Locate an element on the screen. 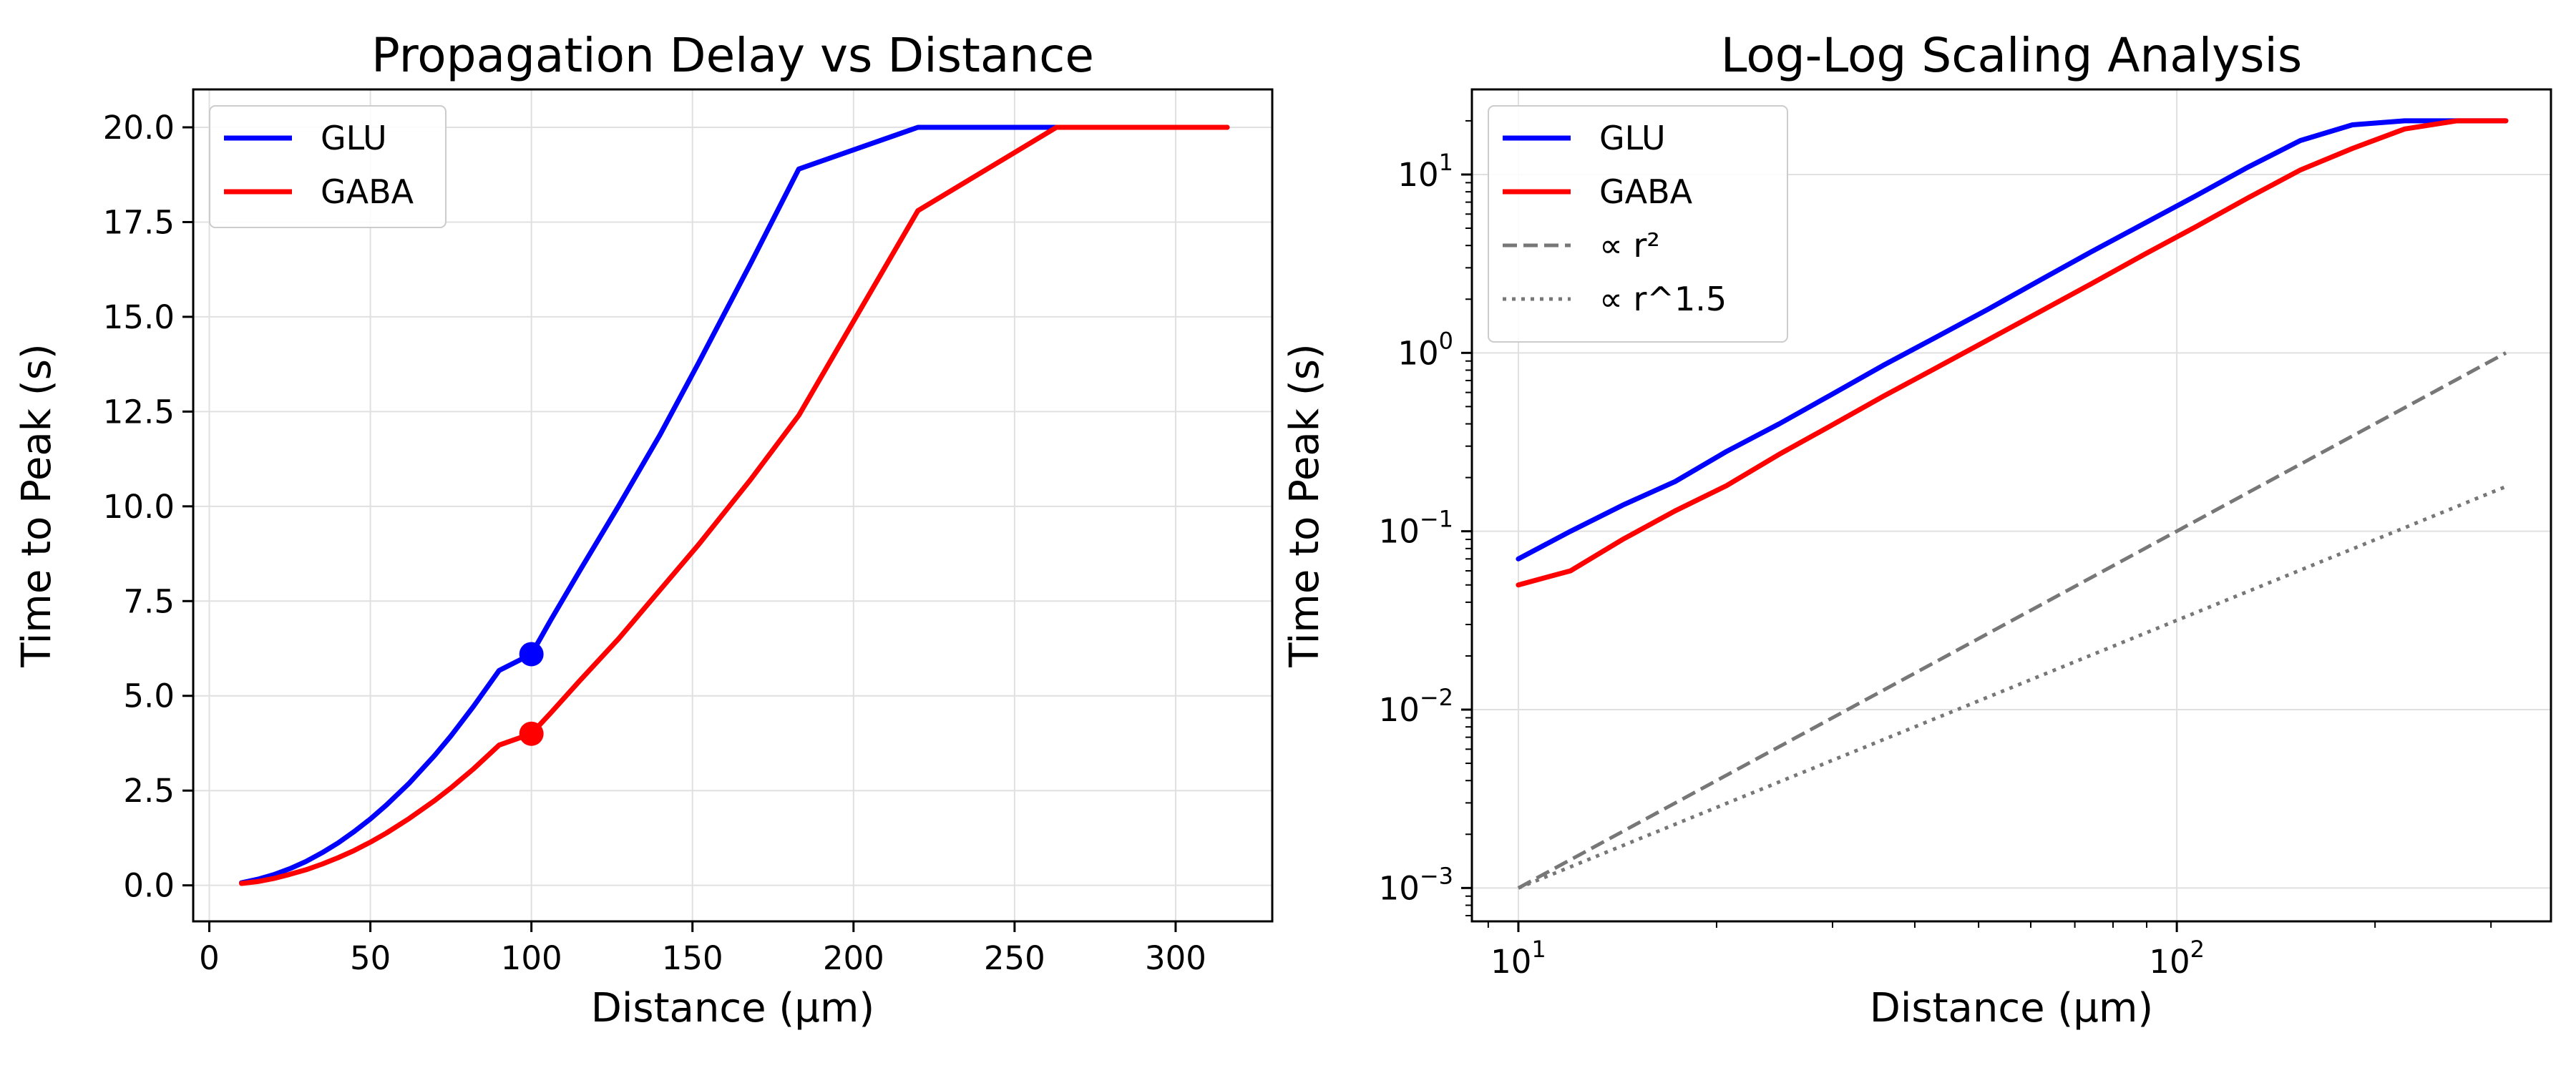 This screenshot has width=2576, height=1073. x-tick-label: 100 is located at coordinates (531, 958).